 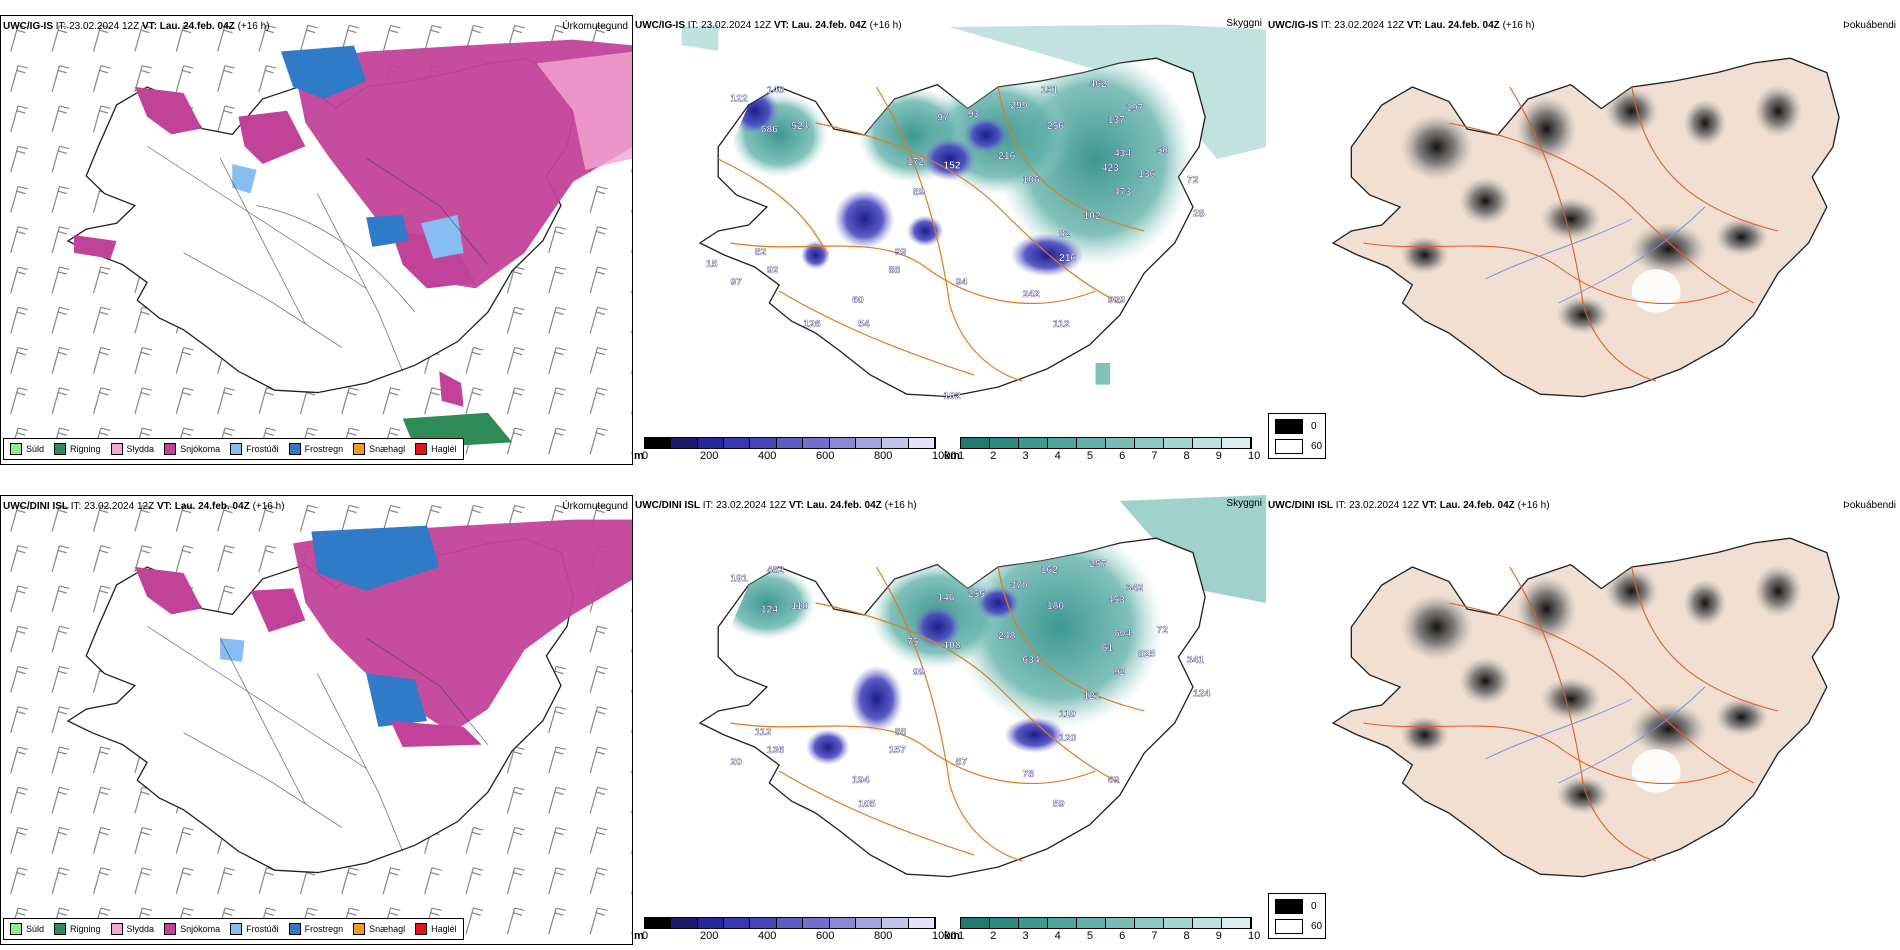 What do you see at coordinates (1117, 600) in the screenshot?
I see `ceiling-label: 453` at bounding box center [1117, 600].